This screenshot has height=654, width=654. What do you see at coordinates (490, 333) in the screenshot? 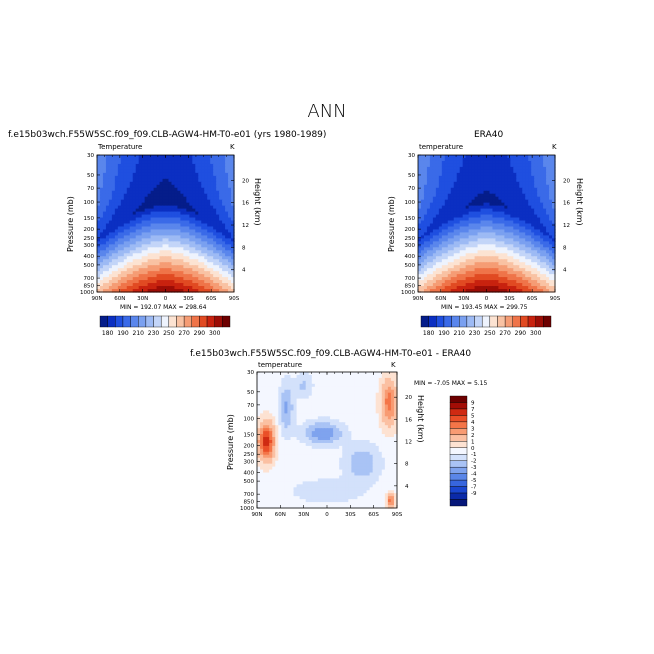
I see `colorbar-label: 250` at bounding box center [490, 333].